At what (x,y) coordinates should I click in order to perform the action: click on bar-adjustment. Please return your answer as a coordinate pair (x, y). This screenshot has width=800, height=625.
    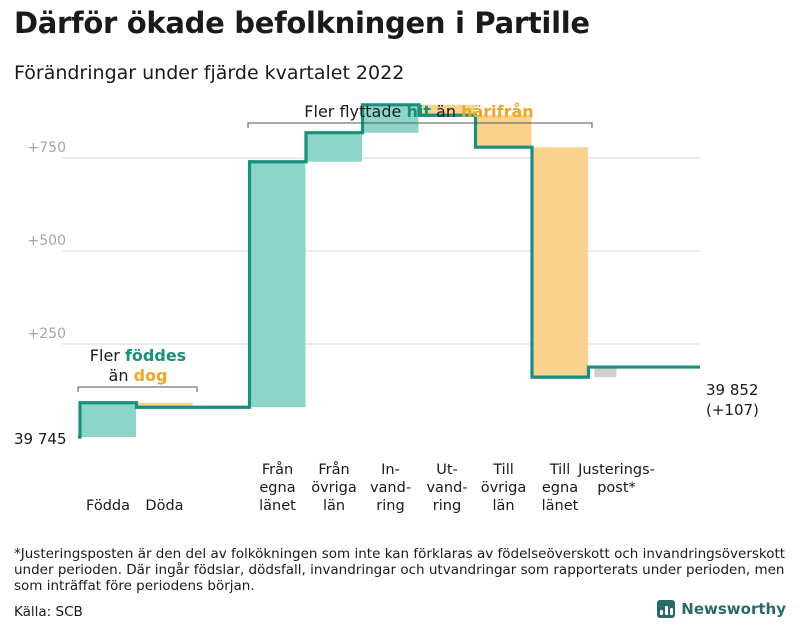
    Looking at the image, I should click on (605, 372).